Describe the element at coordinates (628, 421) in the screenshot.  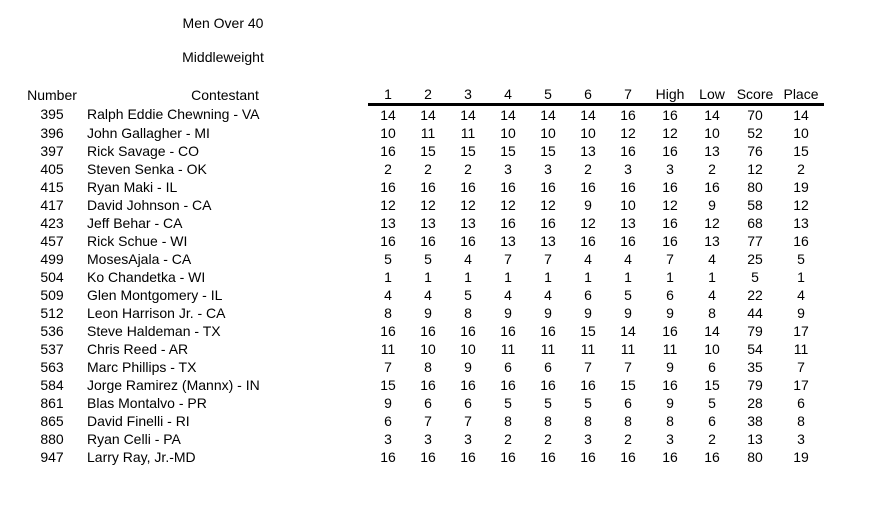
I see `cell-round-7: 8` at that location.